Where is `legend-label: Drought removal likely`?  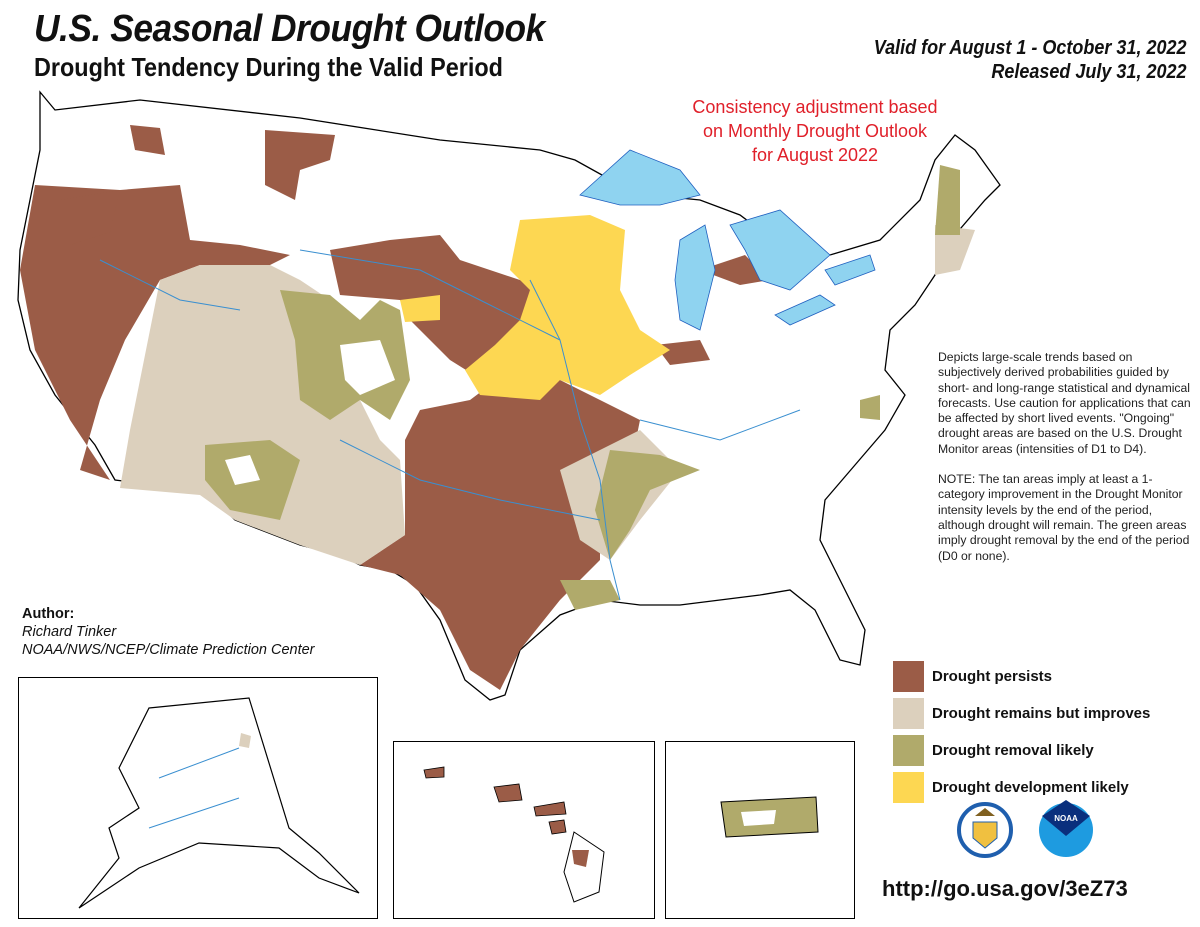 legend-label: Drought removal likely is located at coordinates (1013, 750).